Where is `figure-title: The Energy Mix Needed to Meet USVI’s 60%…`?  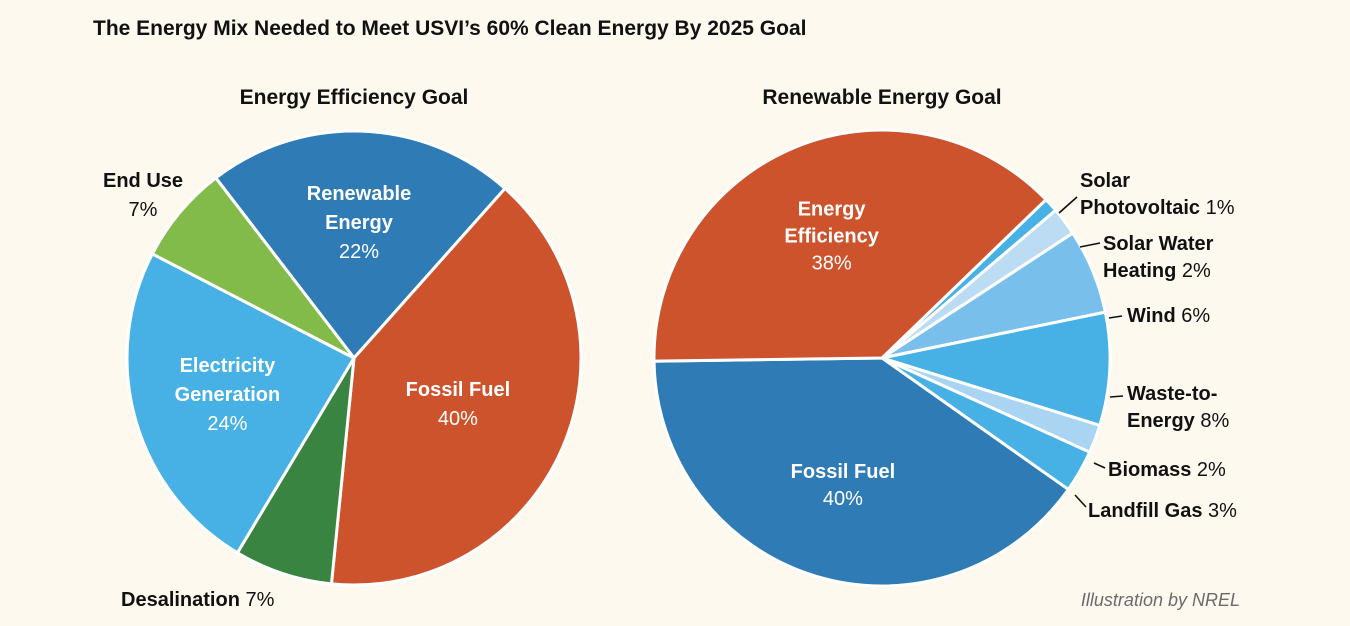 figure-title: The Energy Mix Needed to Meet USVI’s 60%… is located at coordinates (449, 28).